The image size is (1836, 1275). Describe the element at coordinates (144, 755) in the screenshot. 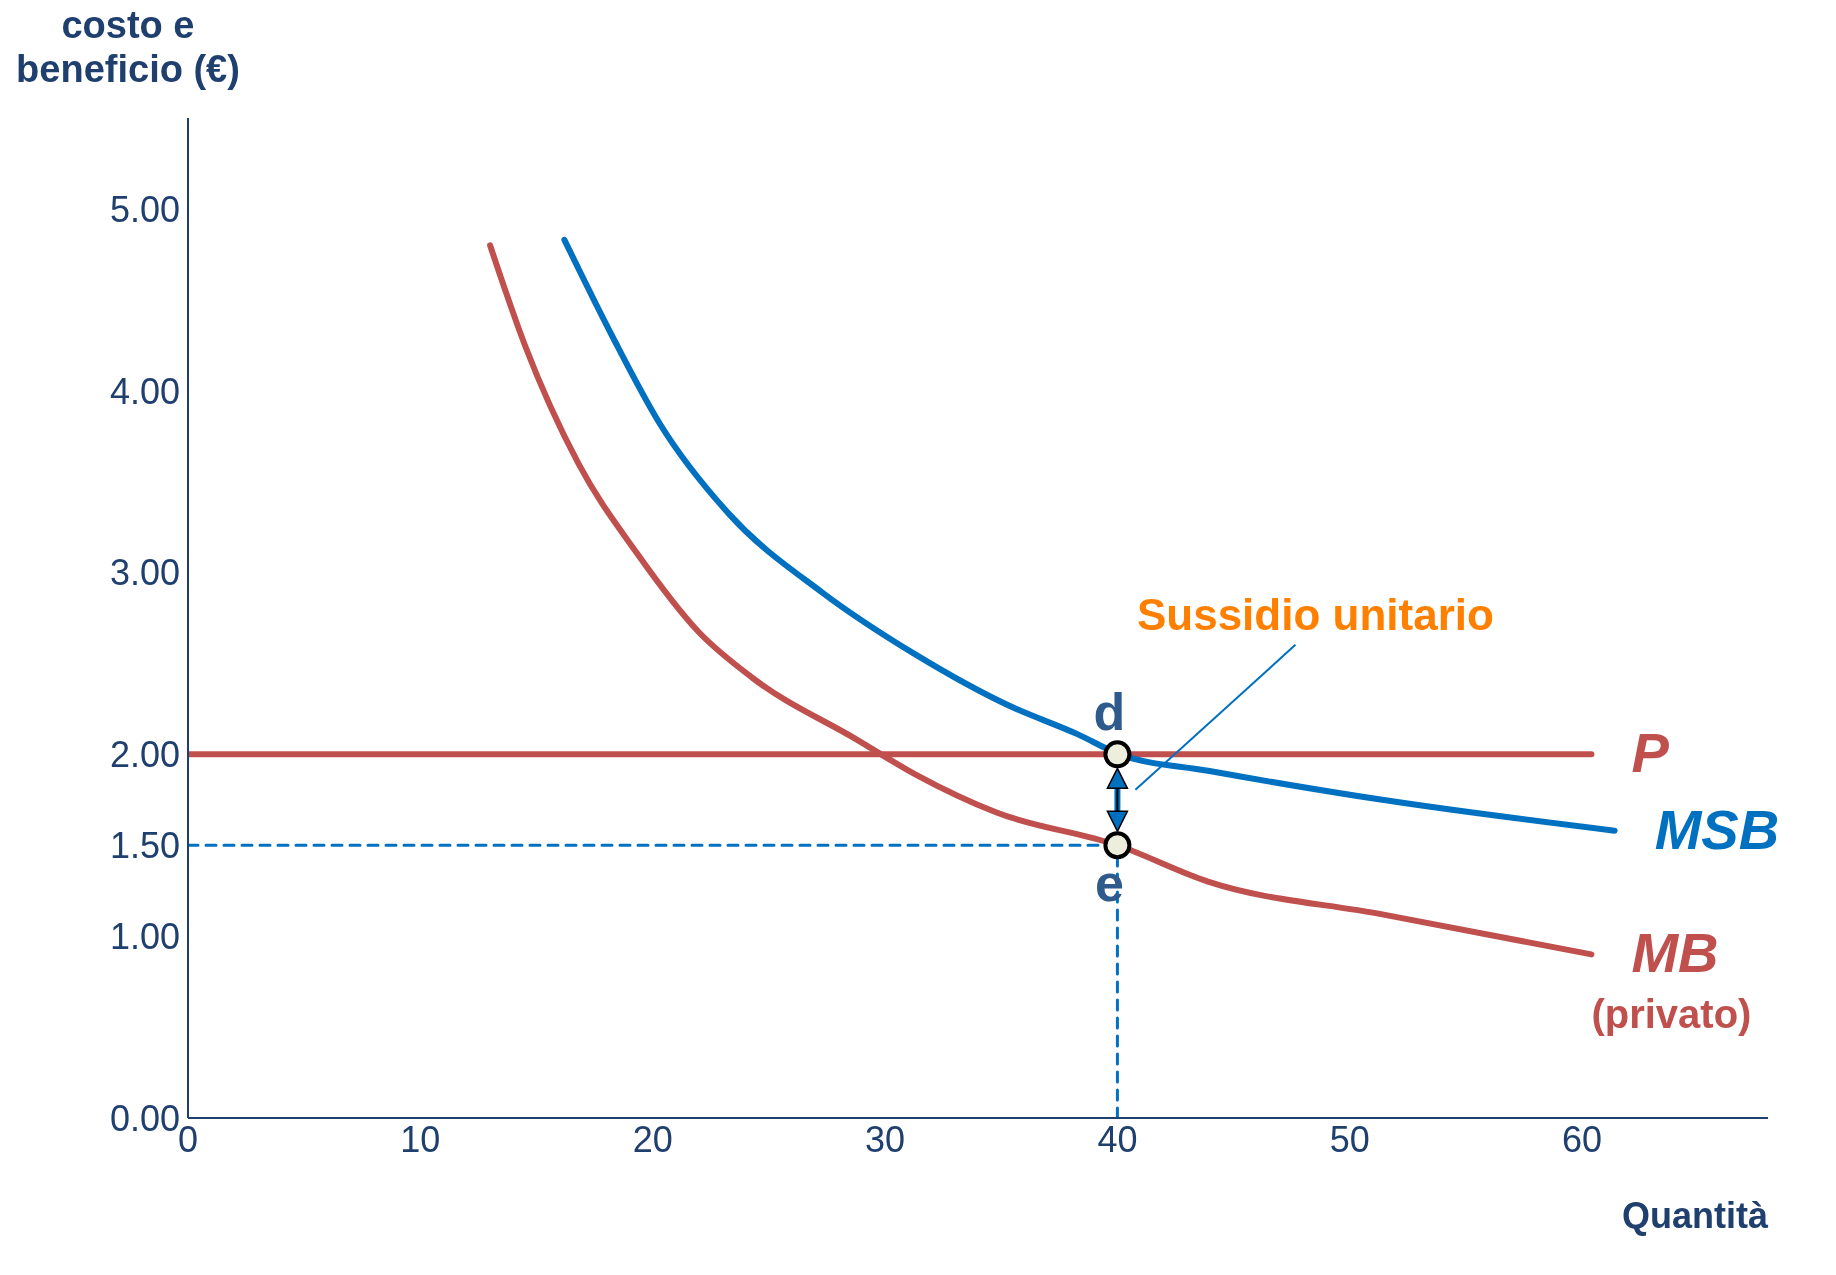

I see `y-tick-label: 2.00` at that location.